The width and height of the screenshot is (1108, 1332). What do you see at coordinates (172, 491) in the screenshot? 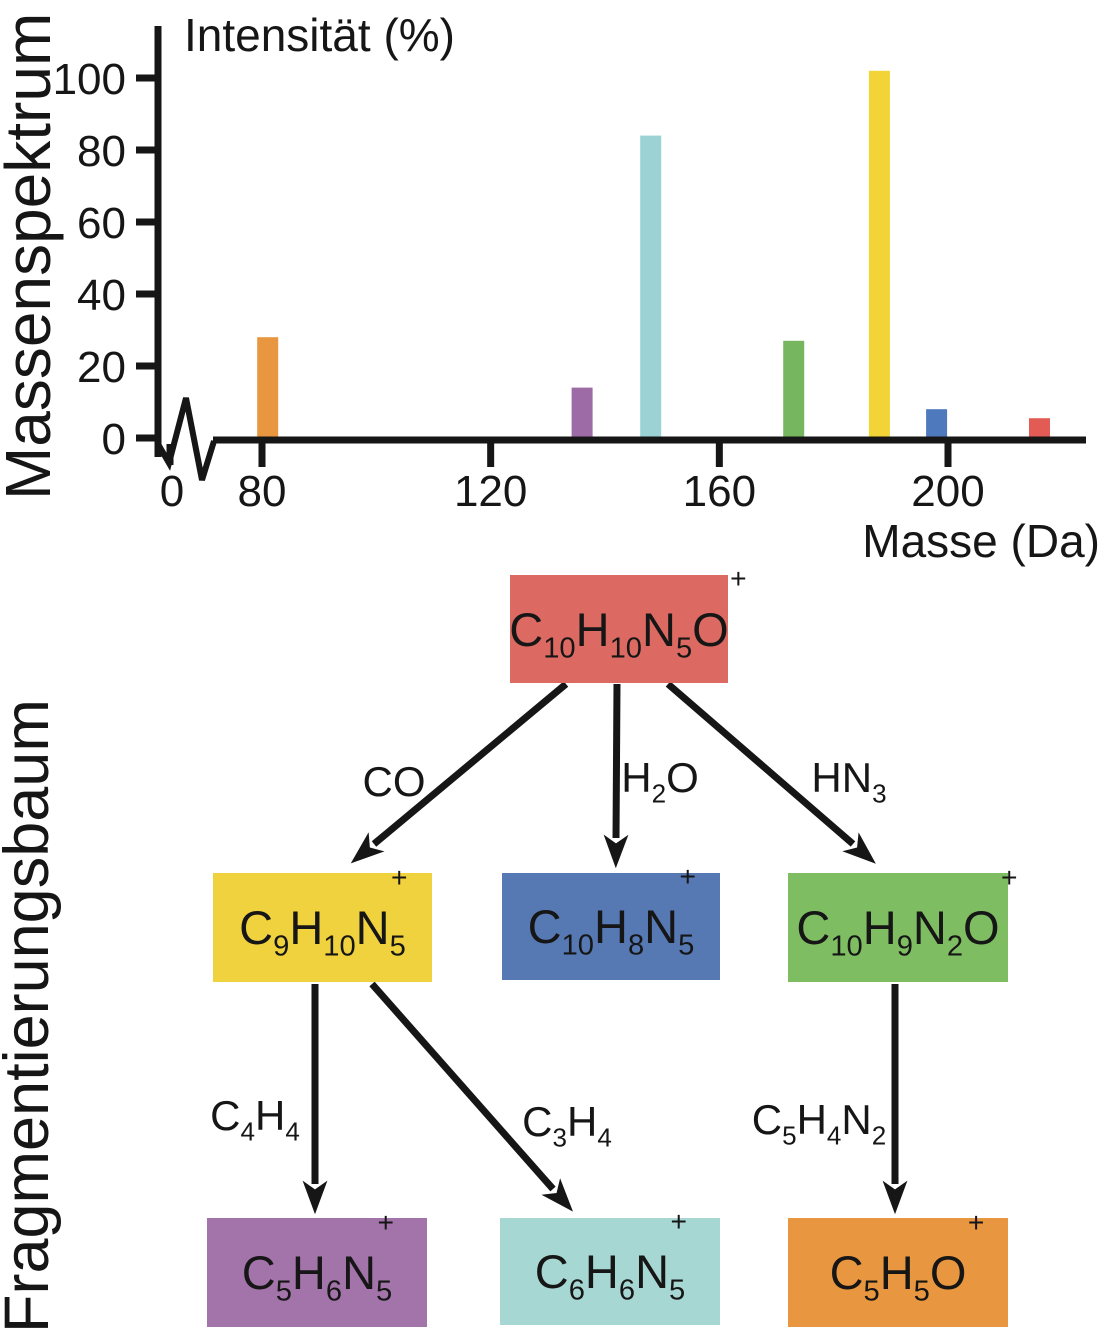
I see `x-tick-label-0: 0` at bounding box center [172, 491].